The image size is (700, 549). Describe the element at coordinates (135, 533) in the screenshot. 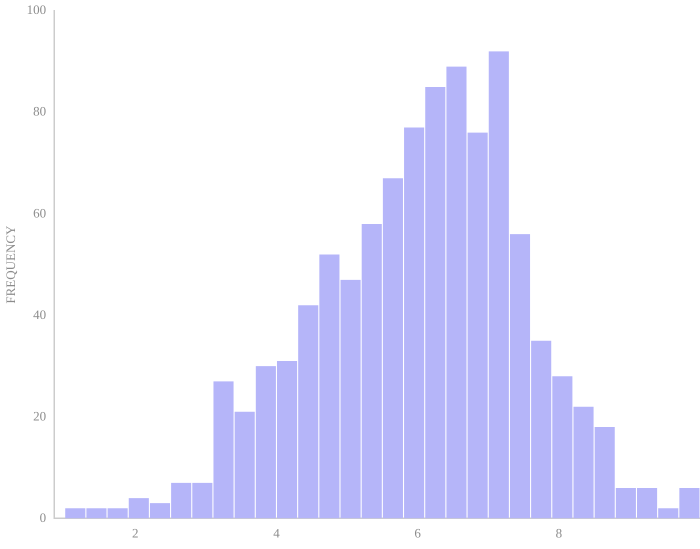

I see `x-tick-label: 2` at that location.